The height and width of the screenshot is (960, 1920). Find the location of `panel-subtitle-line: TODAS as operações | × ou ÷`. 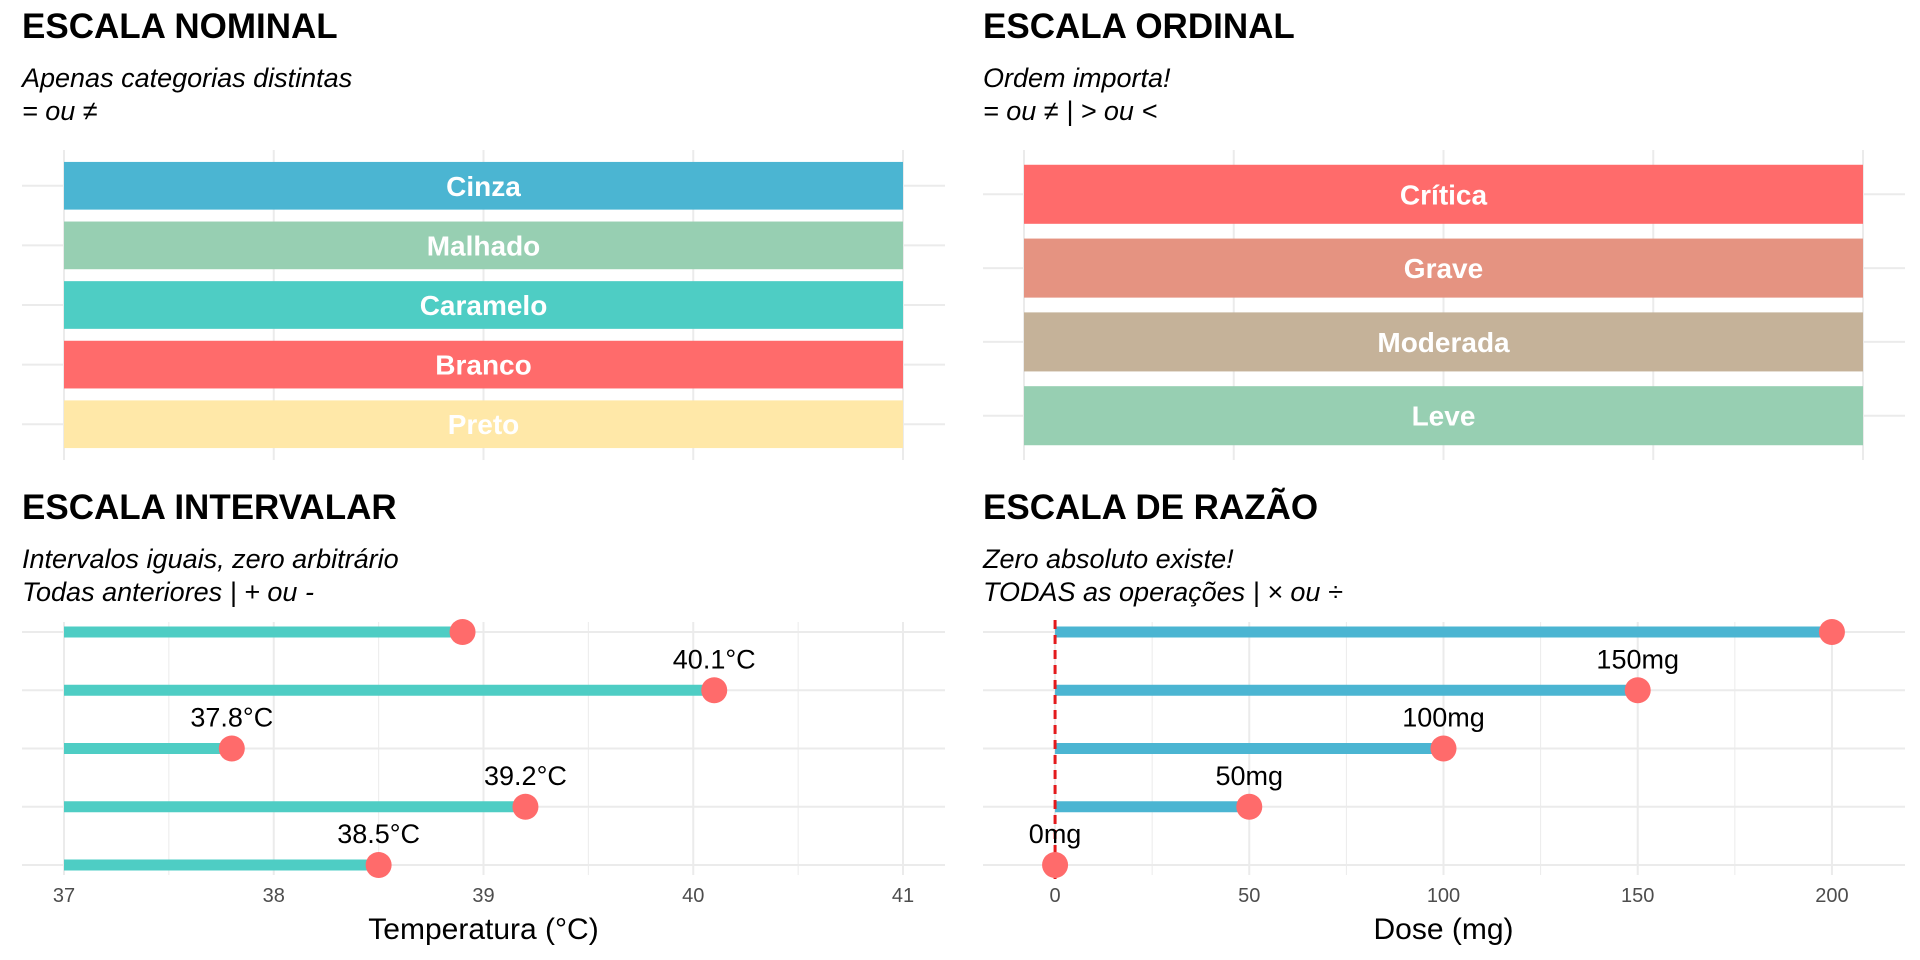

panel-subtitle-line: TODAS as operações | × ou ÷ is located at coordinates (1163, 592).